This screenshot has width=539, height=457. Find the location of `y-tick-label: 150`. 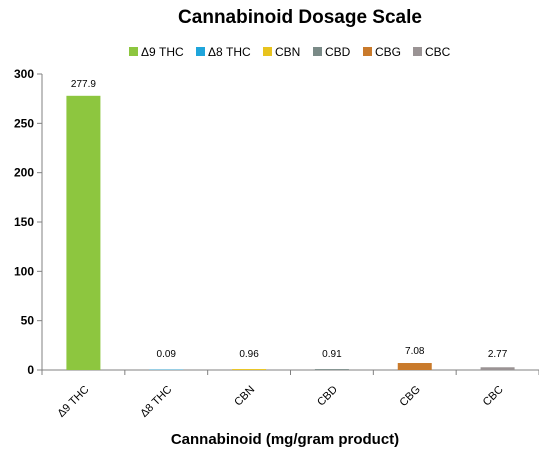

y-tick-label: 150 is located at coordinates (24, 222).